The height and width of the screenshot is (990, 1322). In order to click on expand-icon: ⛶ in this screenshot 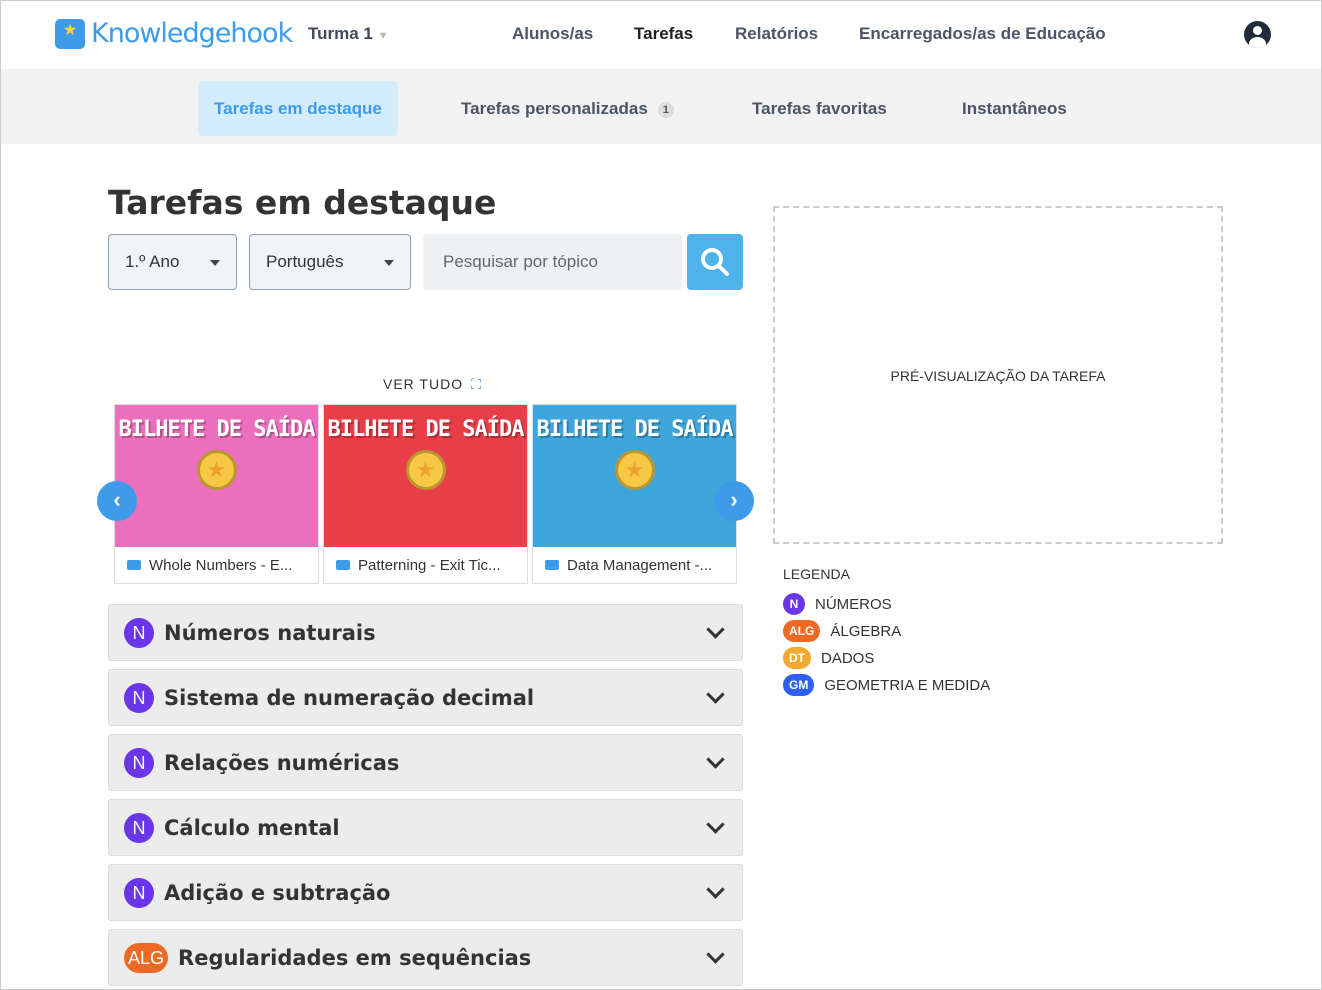, I will do `click(476, 384)`.